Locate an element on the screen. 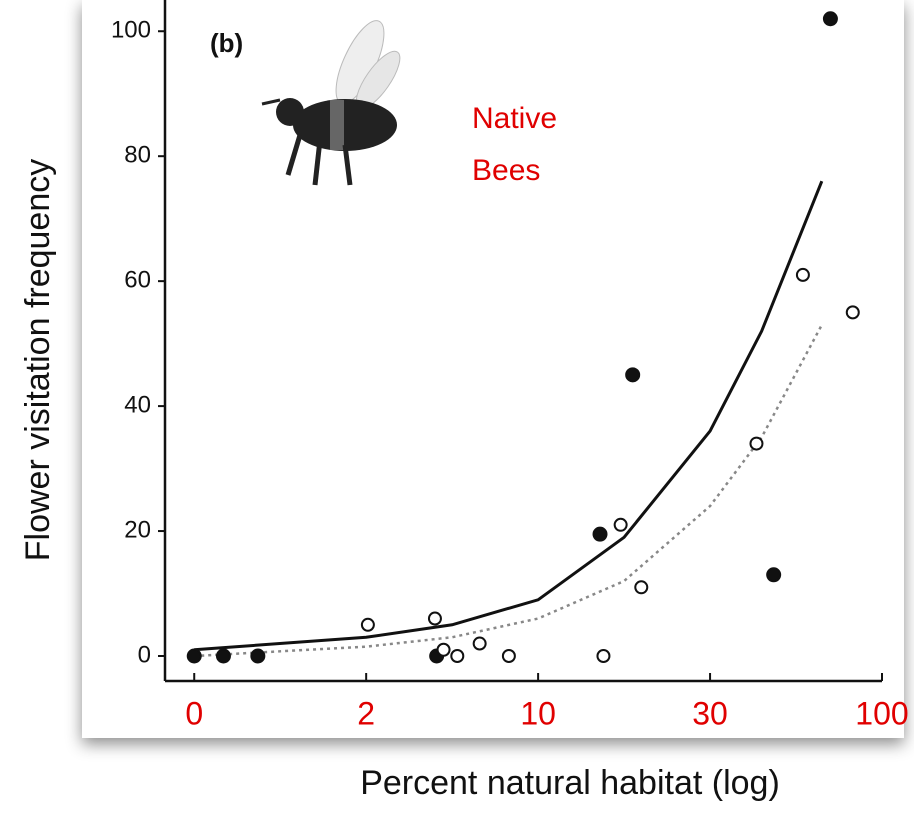  annotation: Native is located at coordinates (514, 118).